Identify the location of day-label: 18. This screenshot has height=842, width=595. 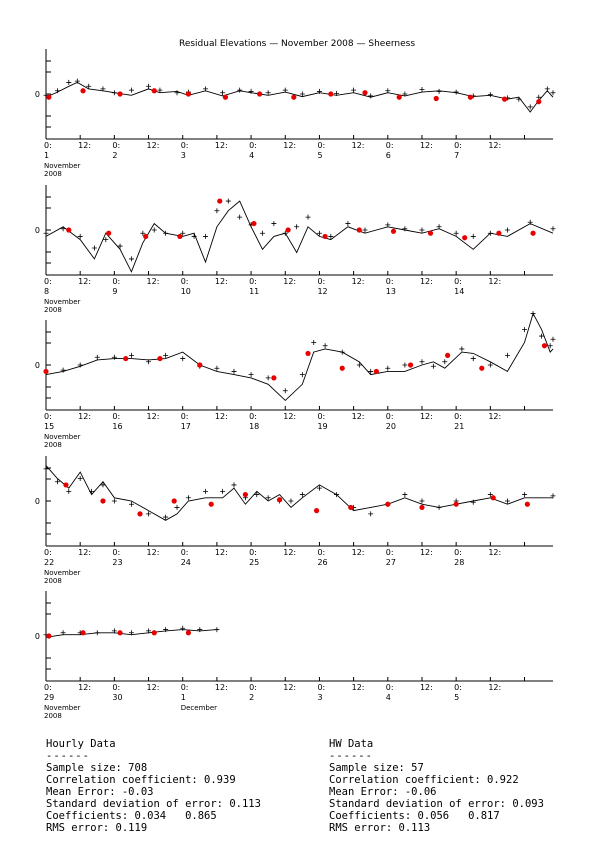
(254, 426).